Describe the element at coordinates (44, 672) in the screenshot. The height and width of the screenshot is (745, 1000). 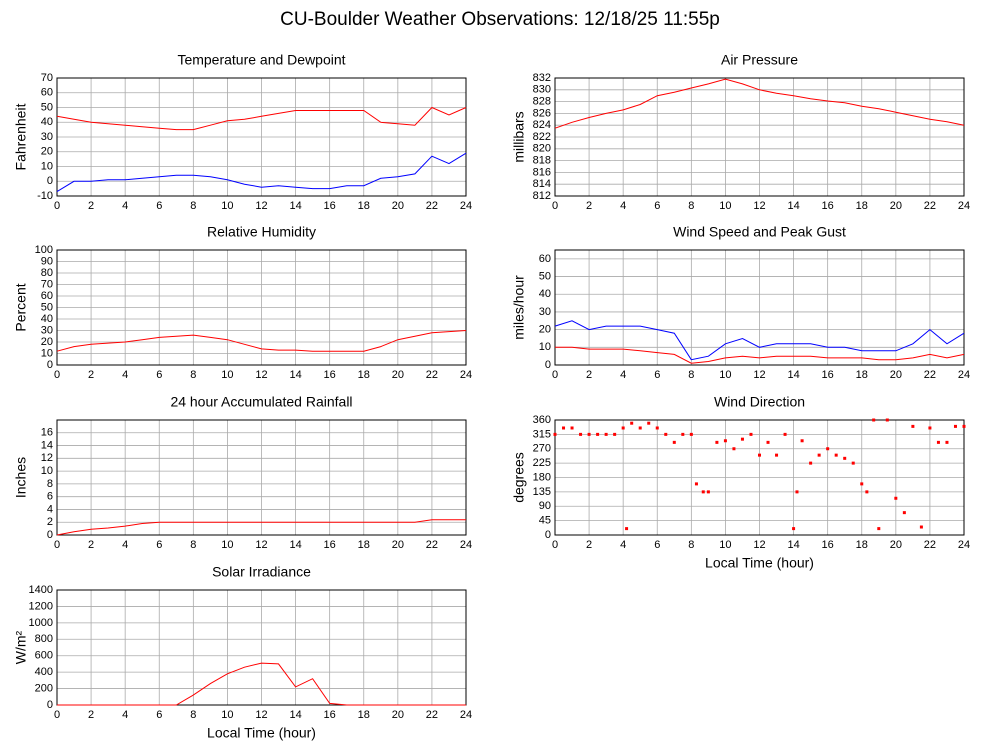
I see `y-tick-label: 400` at that location.